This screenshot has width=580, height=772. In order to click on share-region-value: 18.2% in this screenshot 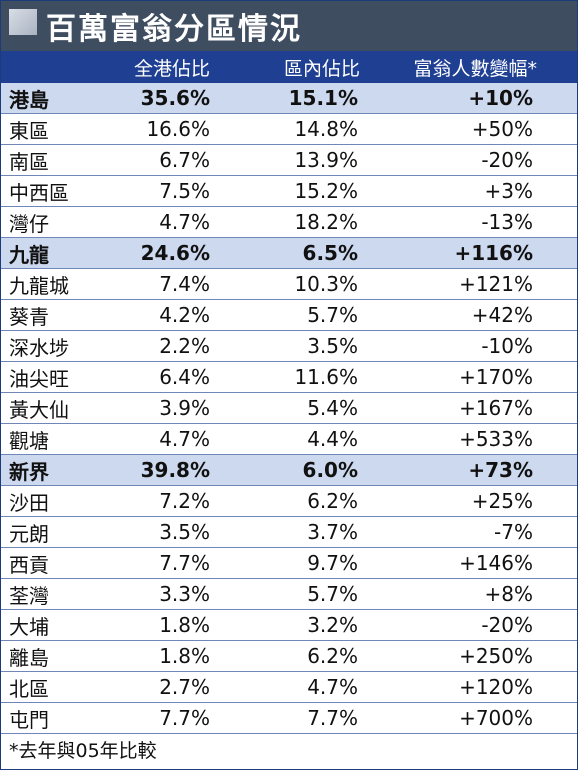, I will do `click(326, 222)`.